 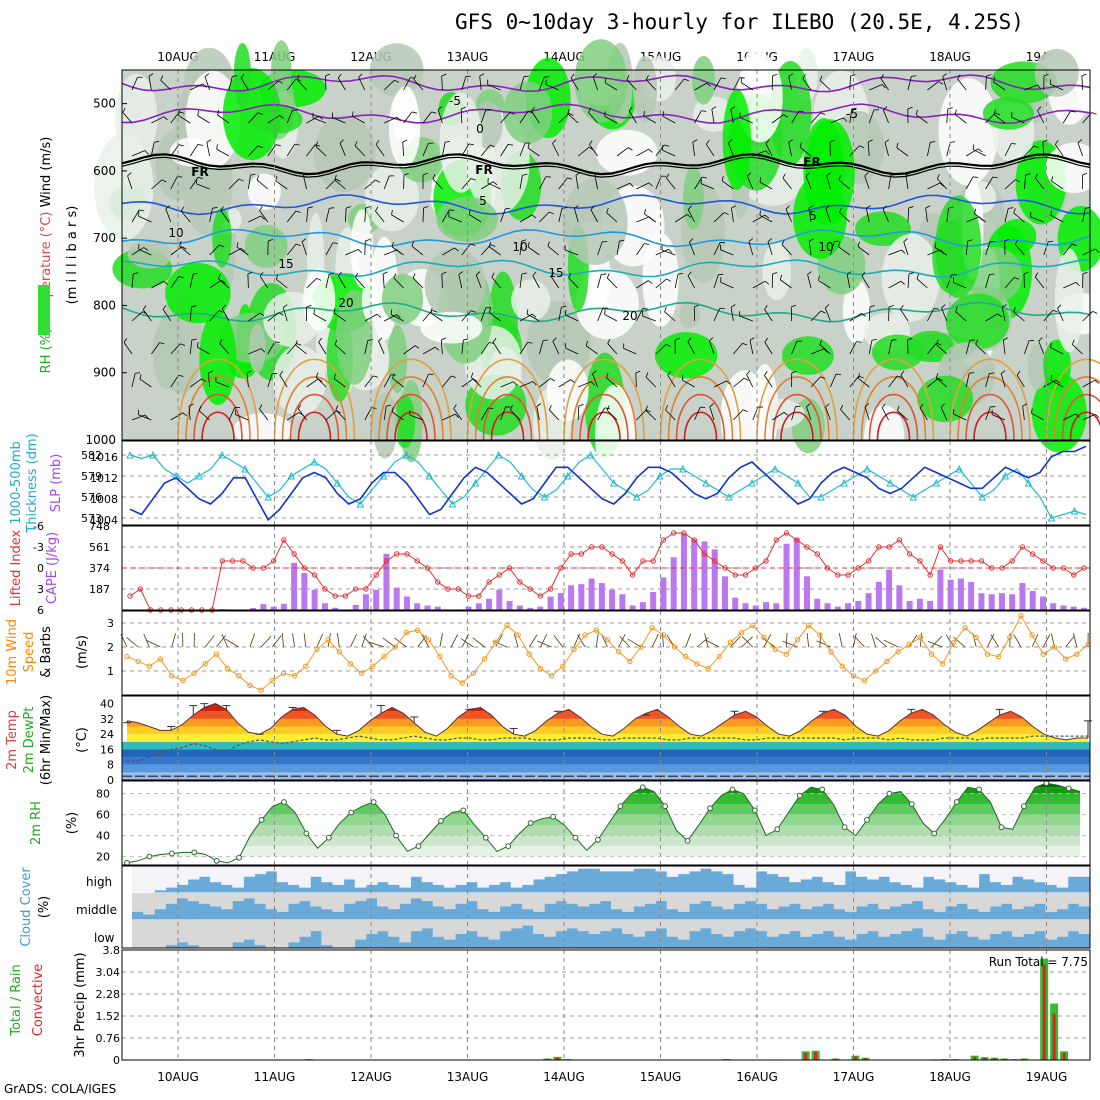 I want to click on li-tick: 0, so click(x=40, y=568).